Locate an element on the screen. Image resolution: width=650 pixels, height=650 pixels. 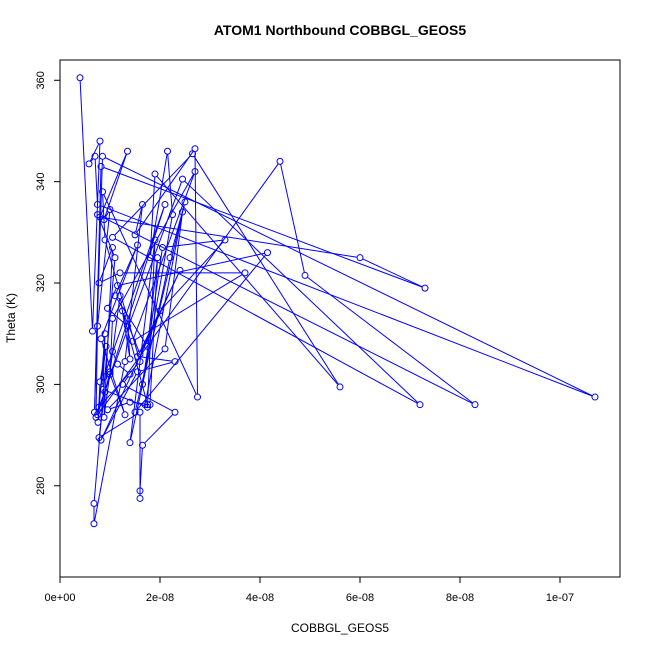
x-tick-label: 4e-08 is located at coordinates (260, 598).